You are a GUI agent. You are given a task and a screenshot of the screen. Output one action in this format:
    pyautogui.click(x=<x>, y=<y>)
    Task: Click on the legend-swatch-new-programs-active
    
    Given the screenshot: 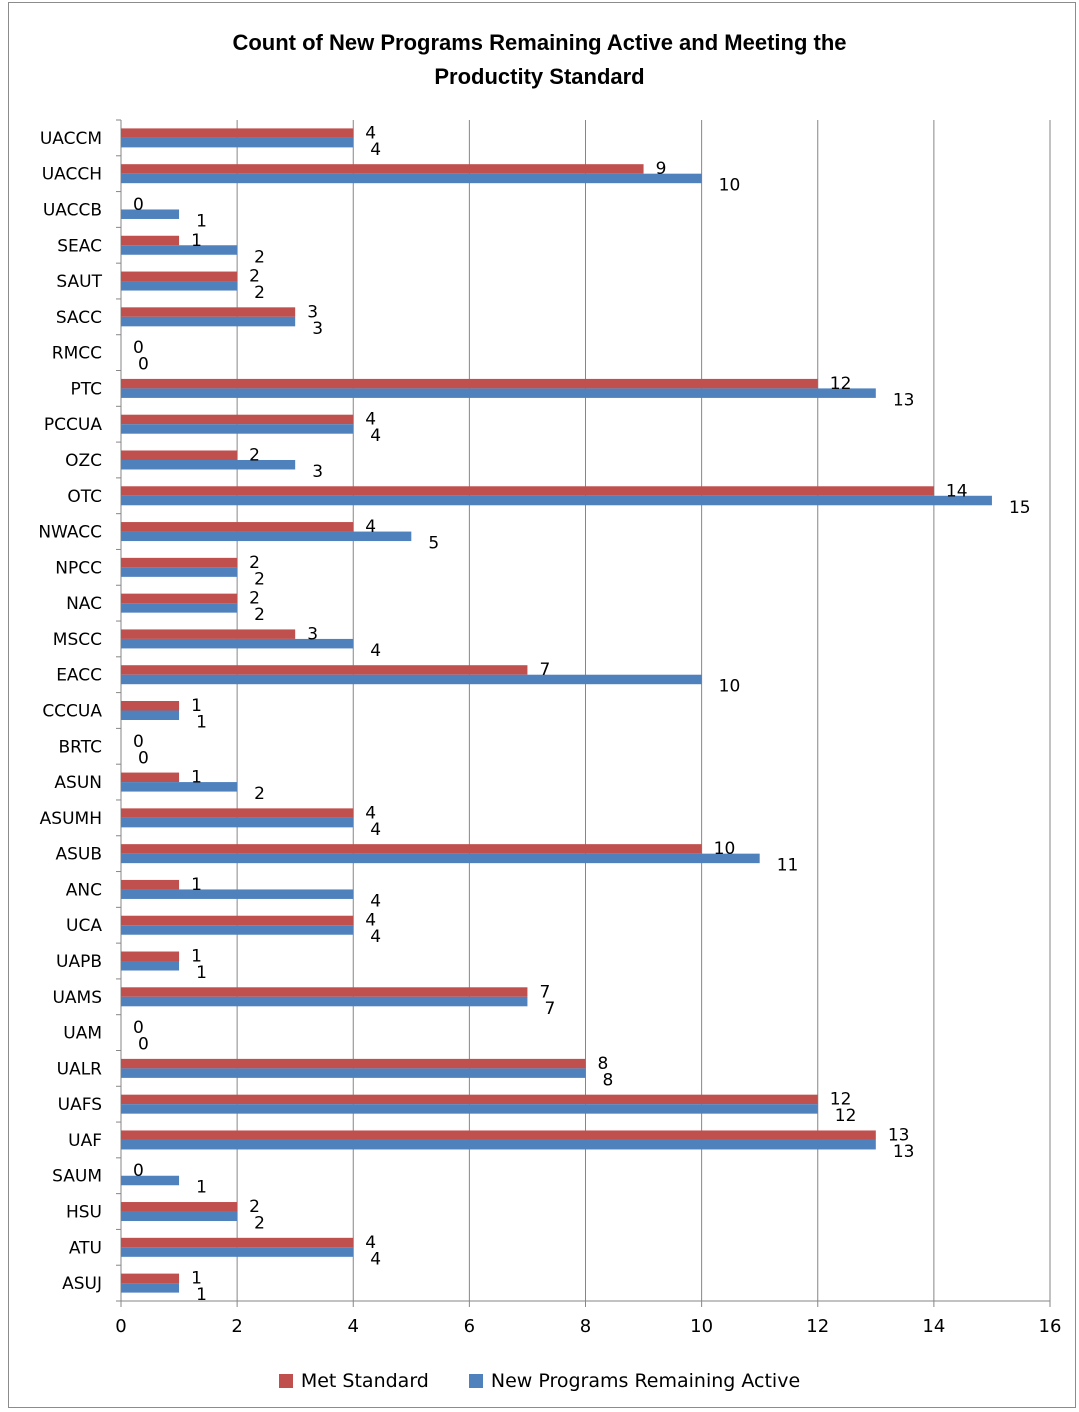 What is the action you would take?
    pyautogui.click(x=475, y=1381)
    